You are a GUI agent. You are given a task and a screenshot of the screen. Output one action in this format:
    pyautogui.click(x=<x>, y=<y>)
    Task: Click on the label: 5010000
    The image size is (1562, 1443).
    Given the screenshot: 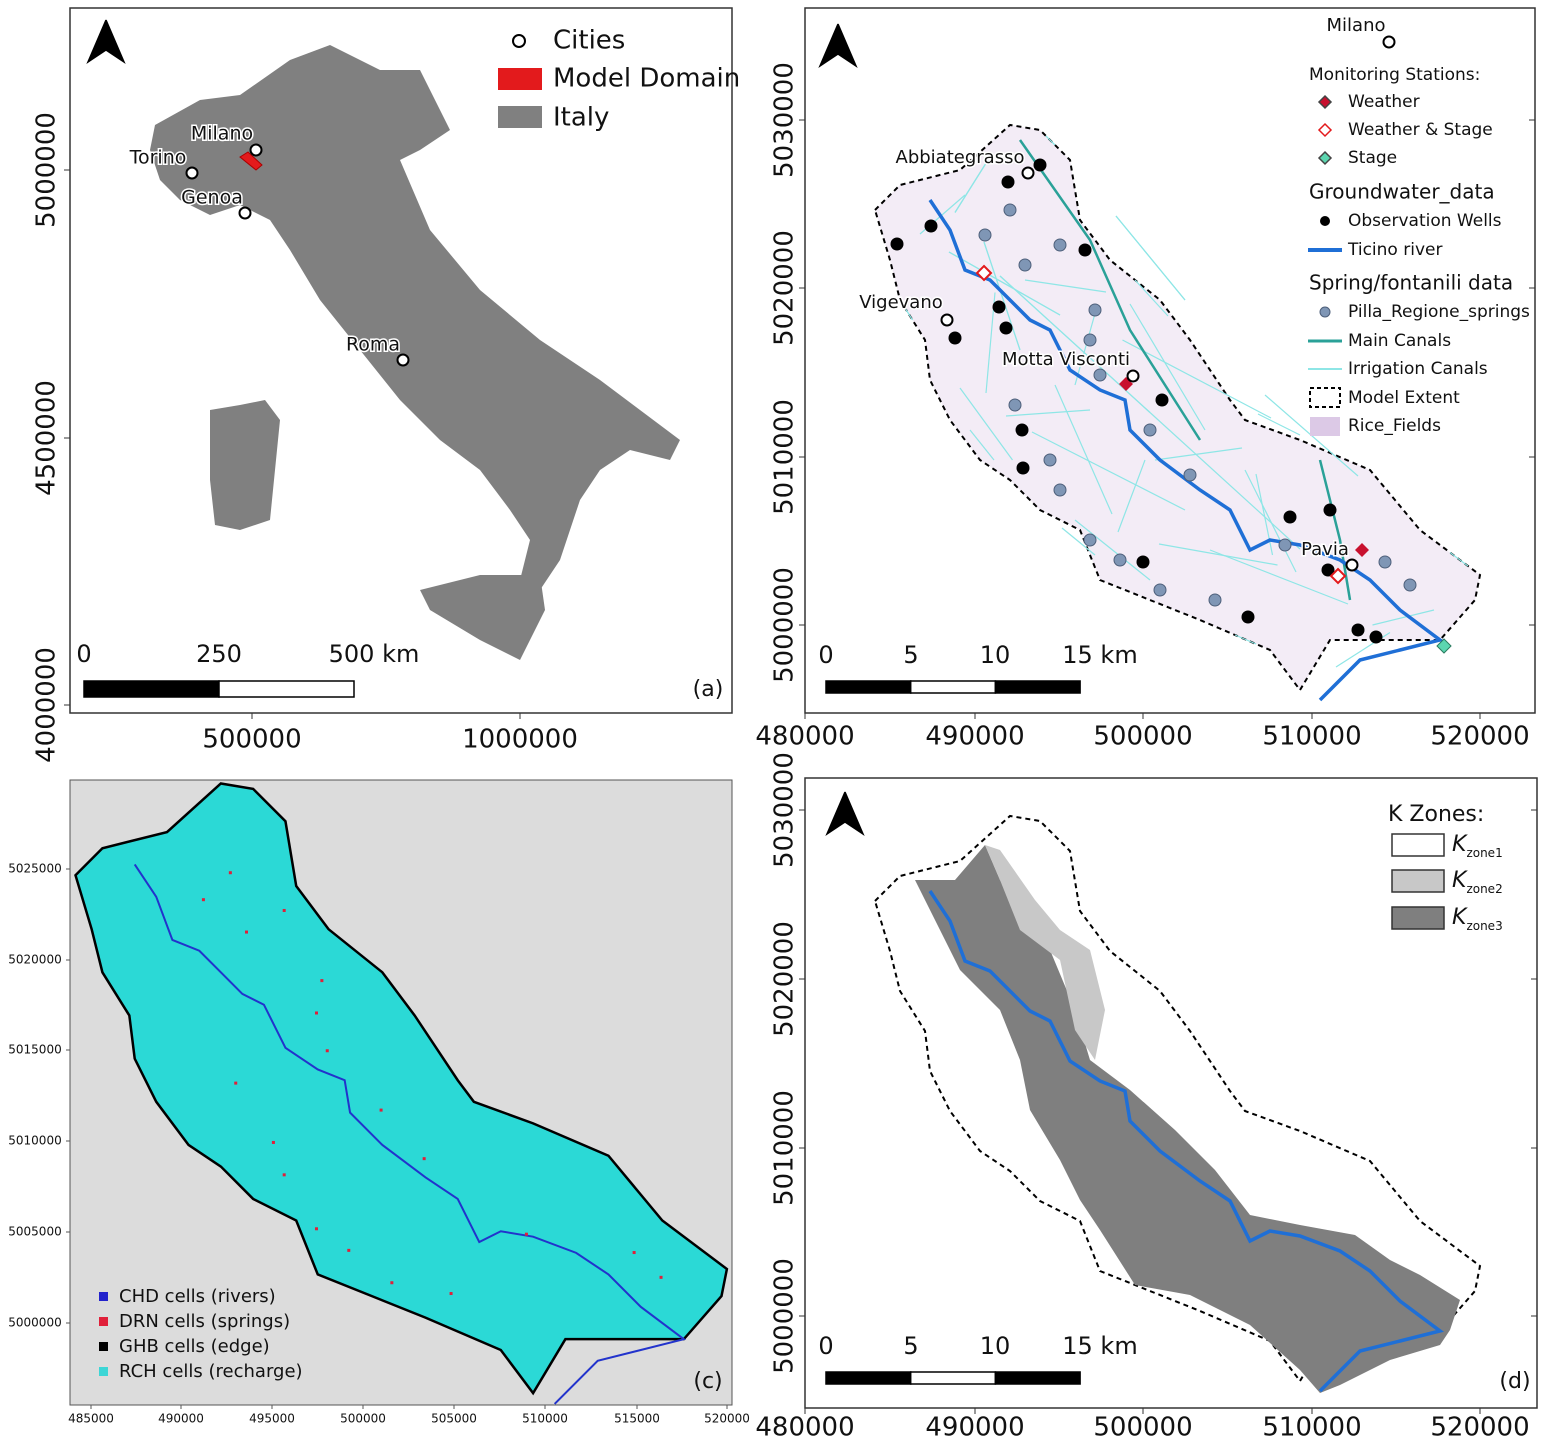 What is the action you would take?
    pyautogui.click(x=785, y=457)
    